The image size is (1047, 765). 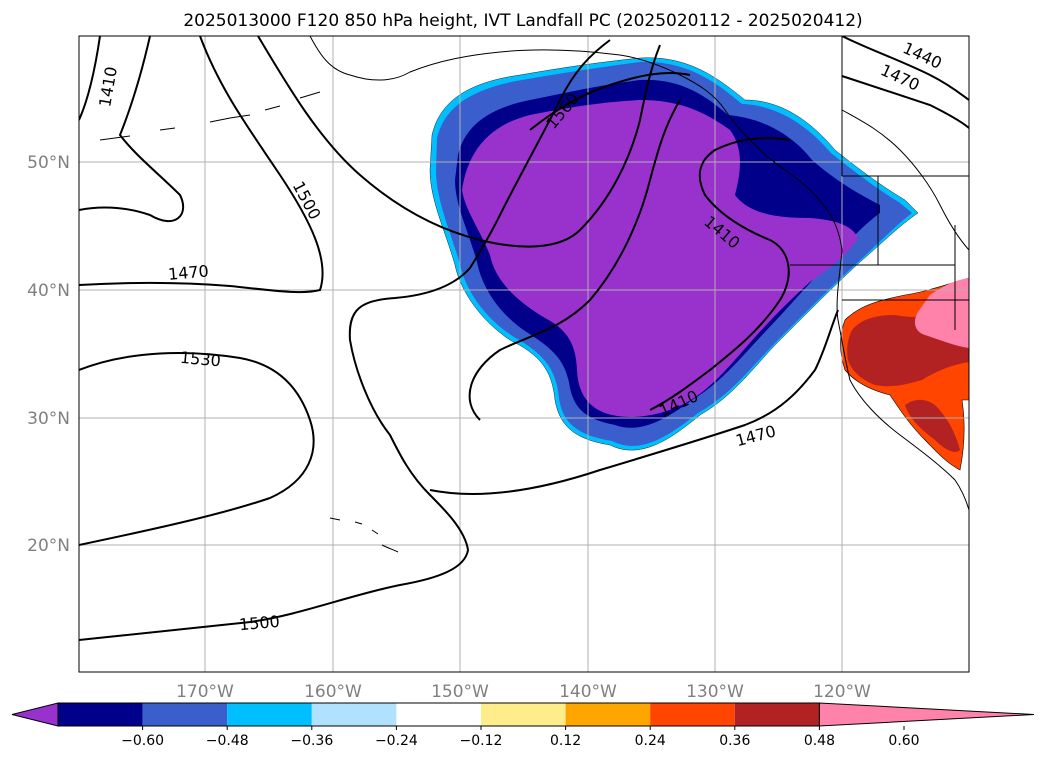 I want to click on colorbar-tick-label: 0.36, so click(x=734, y=741).